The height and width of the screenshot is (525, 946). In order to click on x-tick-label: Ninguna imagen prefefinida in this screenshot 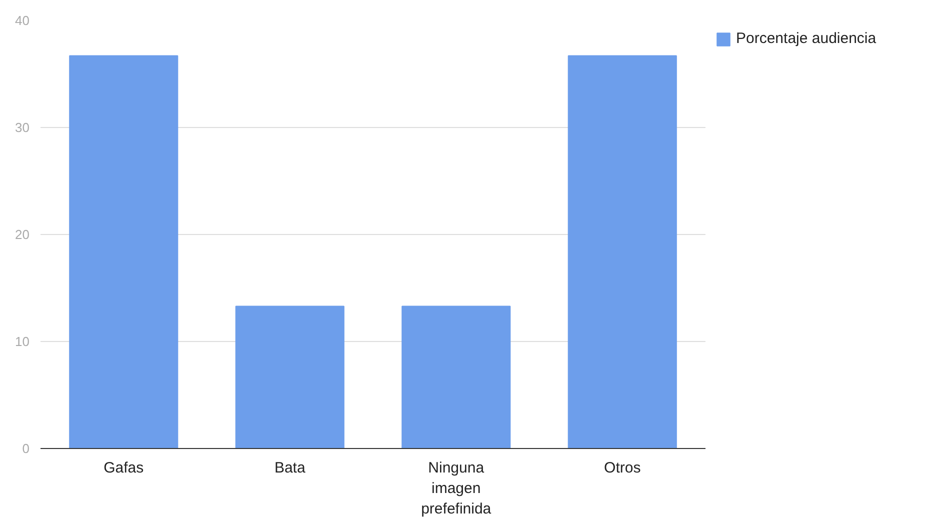, I will do `click(456, 489)`.